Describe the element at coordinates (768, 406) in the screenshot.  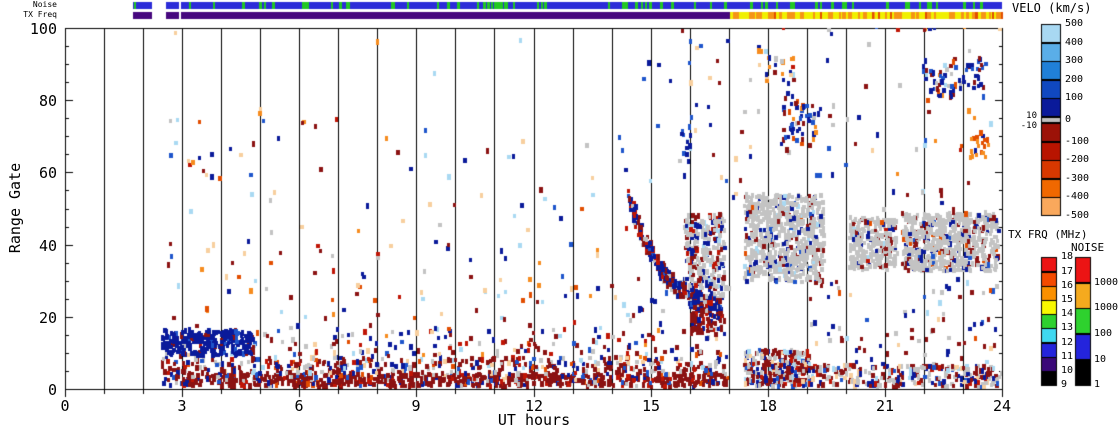
I see `x-tick-label: 18` at that location.